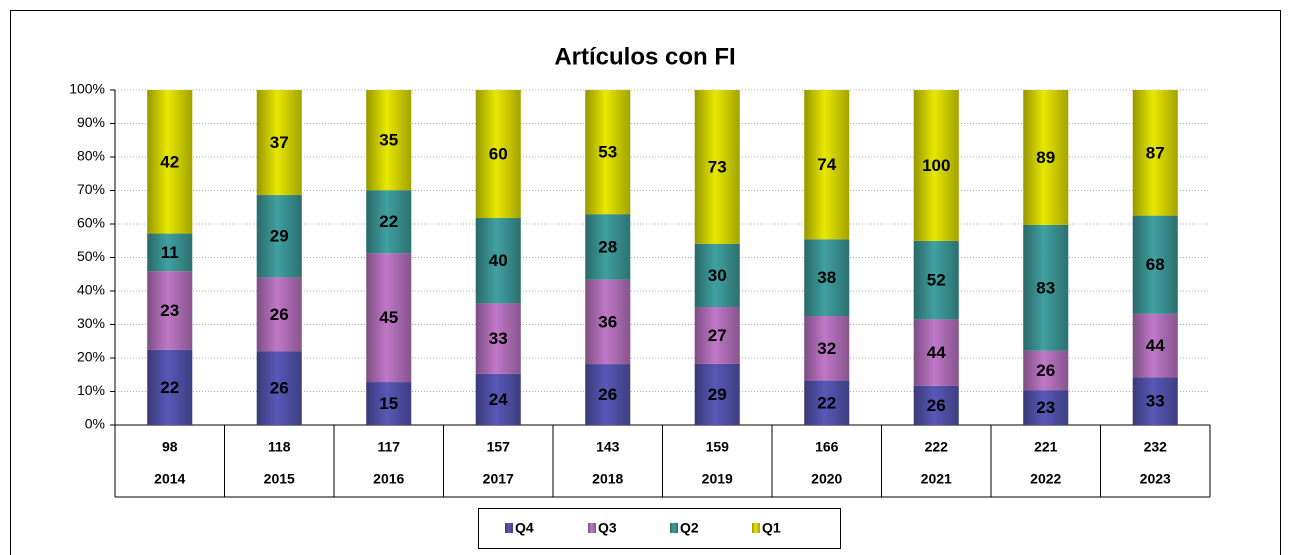  I want to click on data-label: 44, so click(936, 352).